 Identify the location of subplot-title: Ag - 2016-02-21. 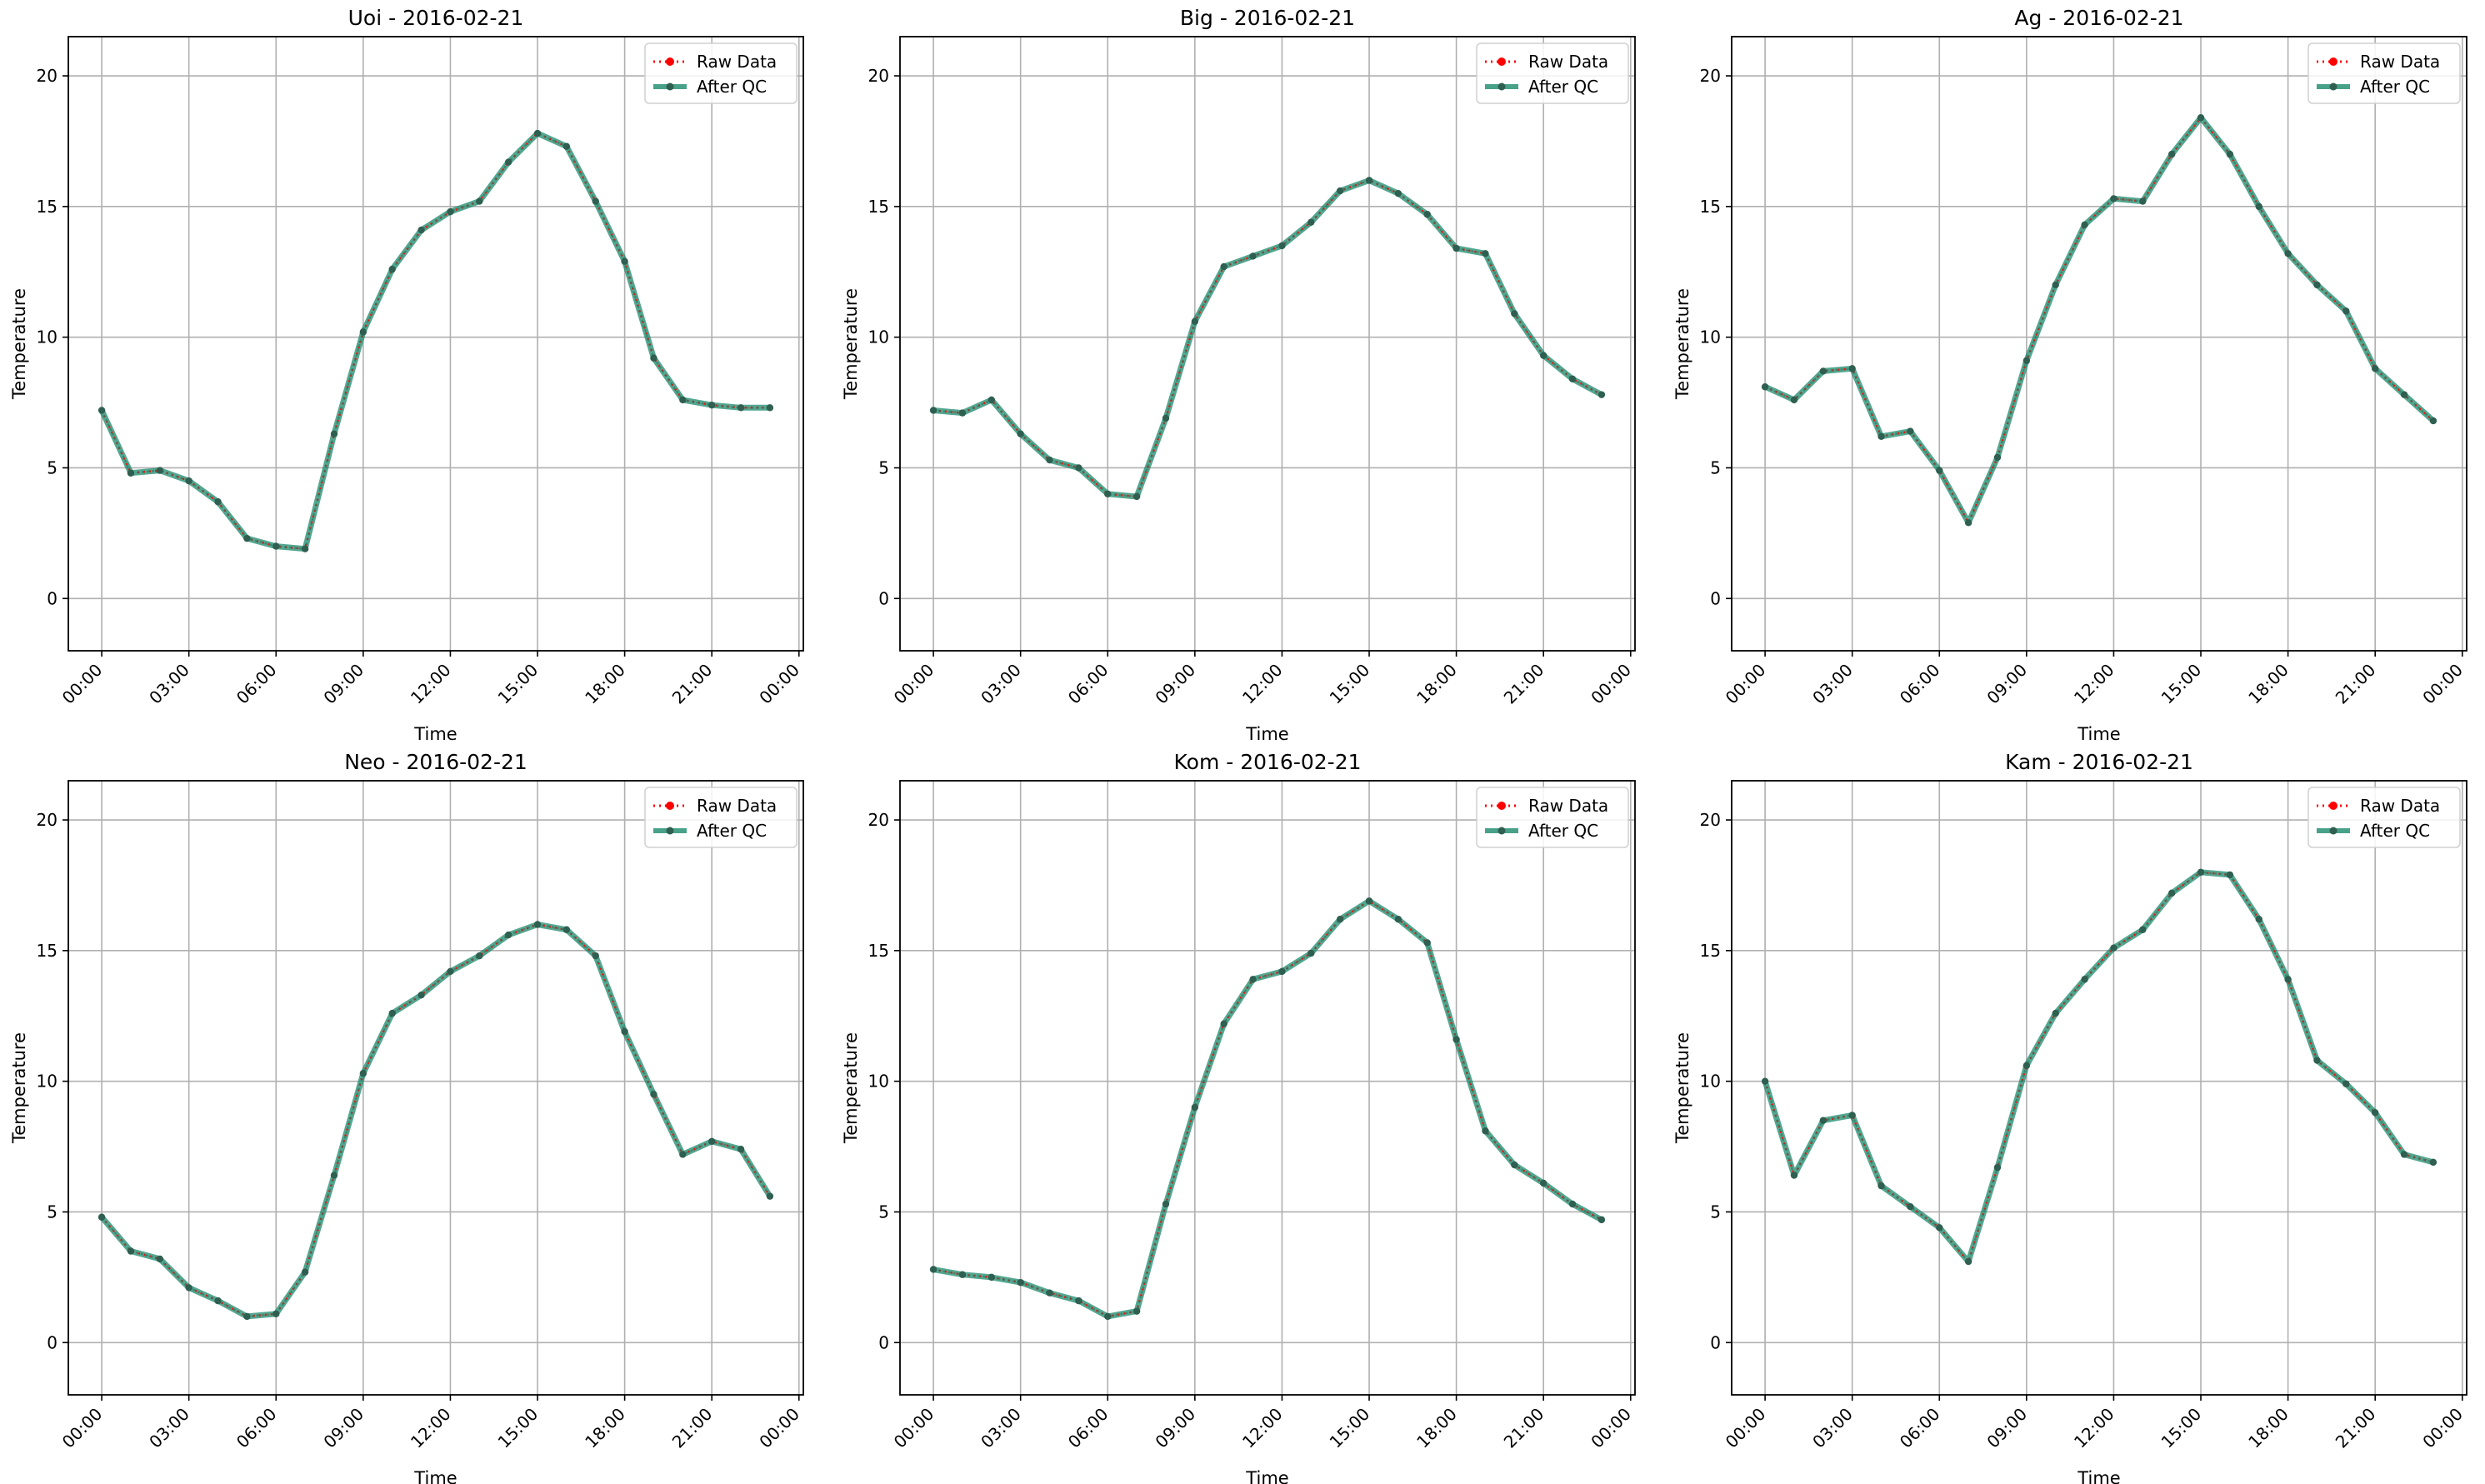
(2098, 18).